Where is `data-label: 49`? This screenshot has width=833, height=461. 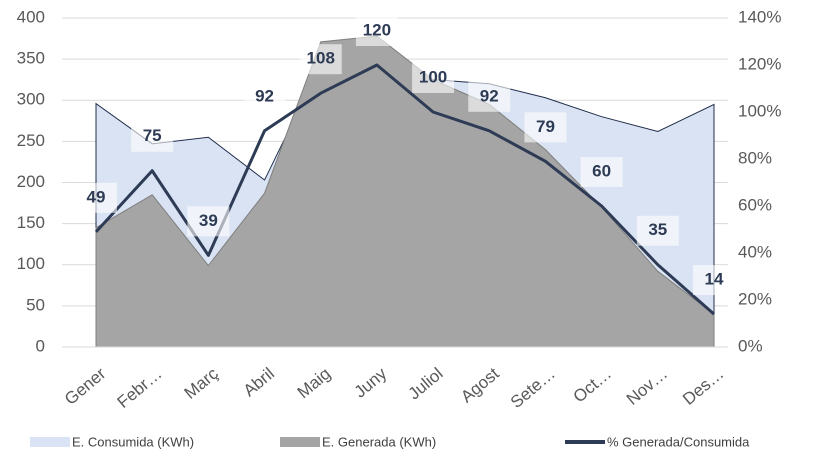 data-label: 49 is located at coordinates (96, 196).